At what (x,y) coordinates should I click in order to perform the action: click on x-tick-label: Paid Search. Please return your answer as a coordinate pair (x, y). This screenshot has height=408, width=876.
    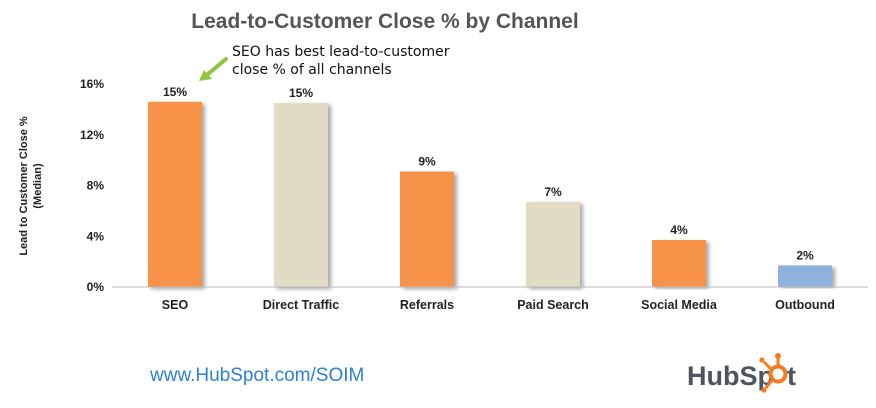
    Looking at the image, I should click on (553, 305).